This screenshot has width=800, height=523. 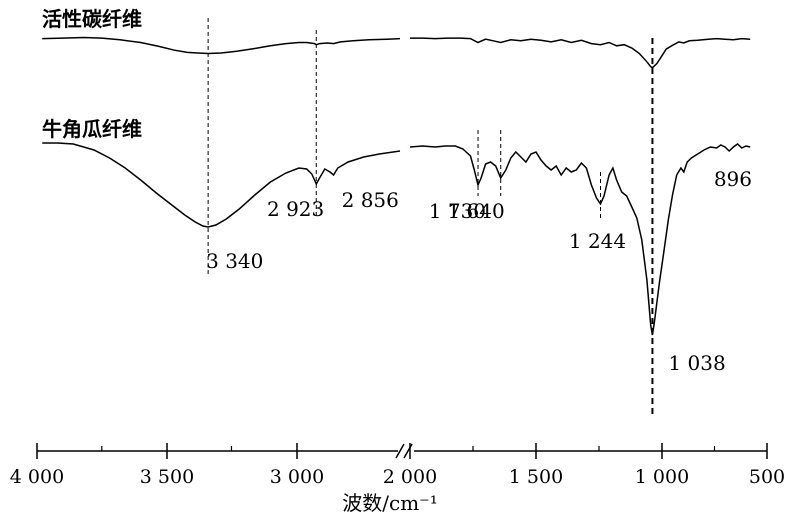 I want to click on peak-label-1640: 1 640, so click(x=475, y=211).